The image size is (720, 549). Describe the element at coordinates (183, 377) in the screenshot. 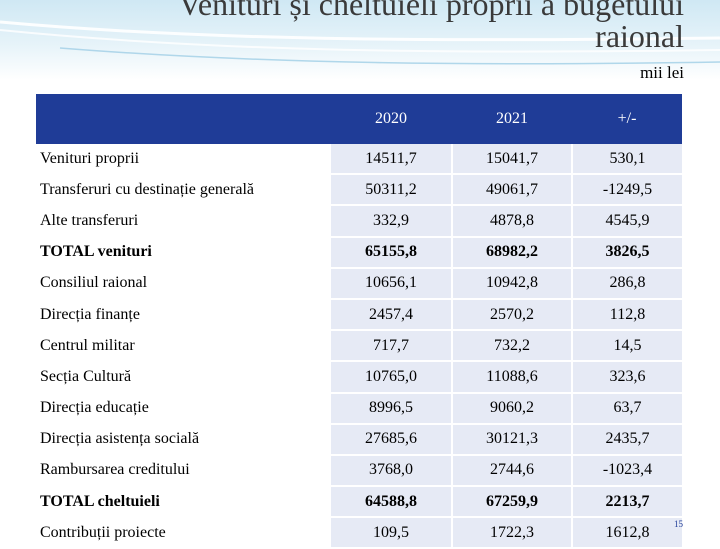

I see `row-label: Secția Cultură` at that location.